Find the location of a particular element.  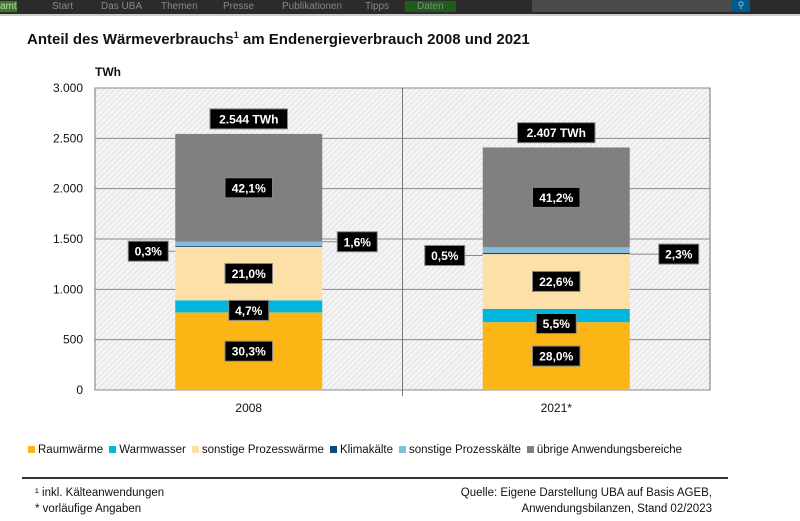

legend-item: übrige Anwendungsbereiche is located at coordinates (604, 450).